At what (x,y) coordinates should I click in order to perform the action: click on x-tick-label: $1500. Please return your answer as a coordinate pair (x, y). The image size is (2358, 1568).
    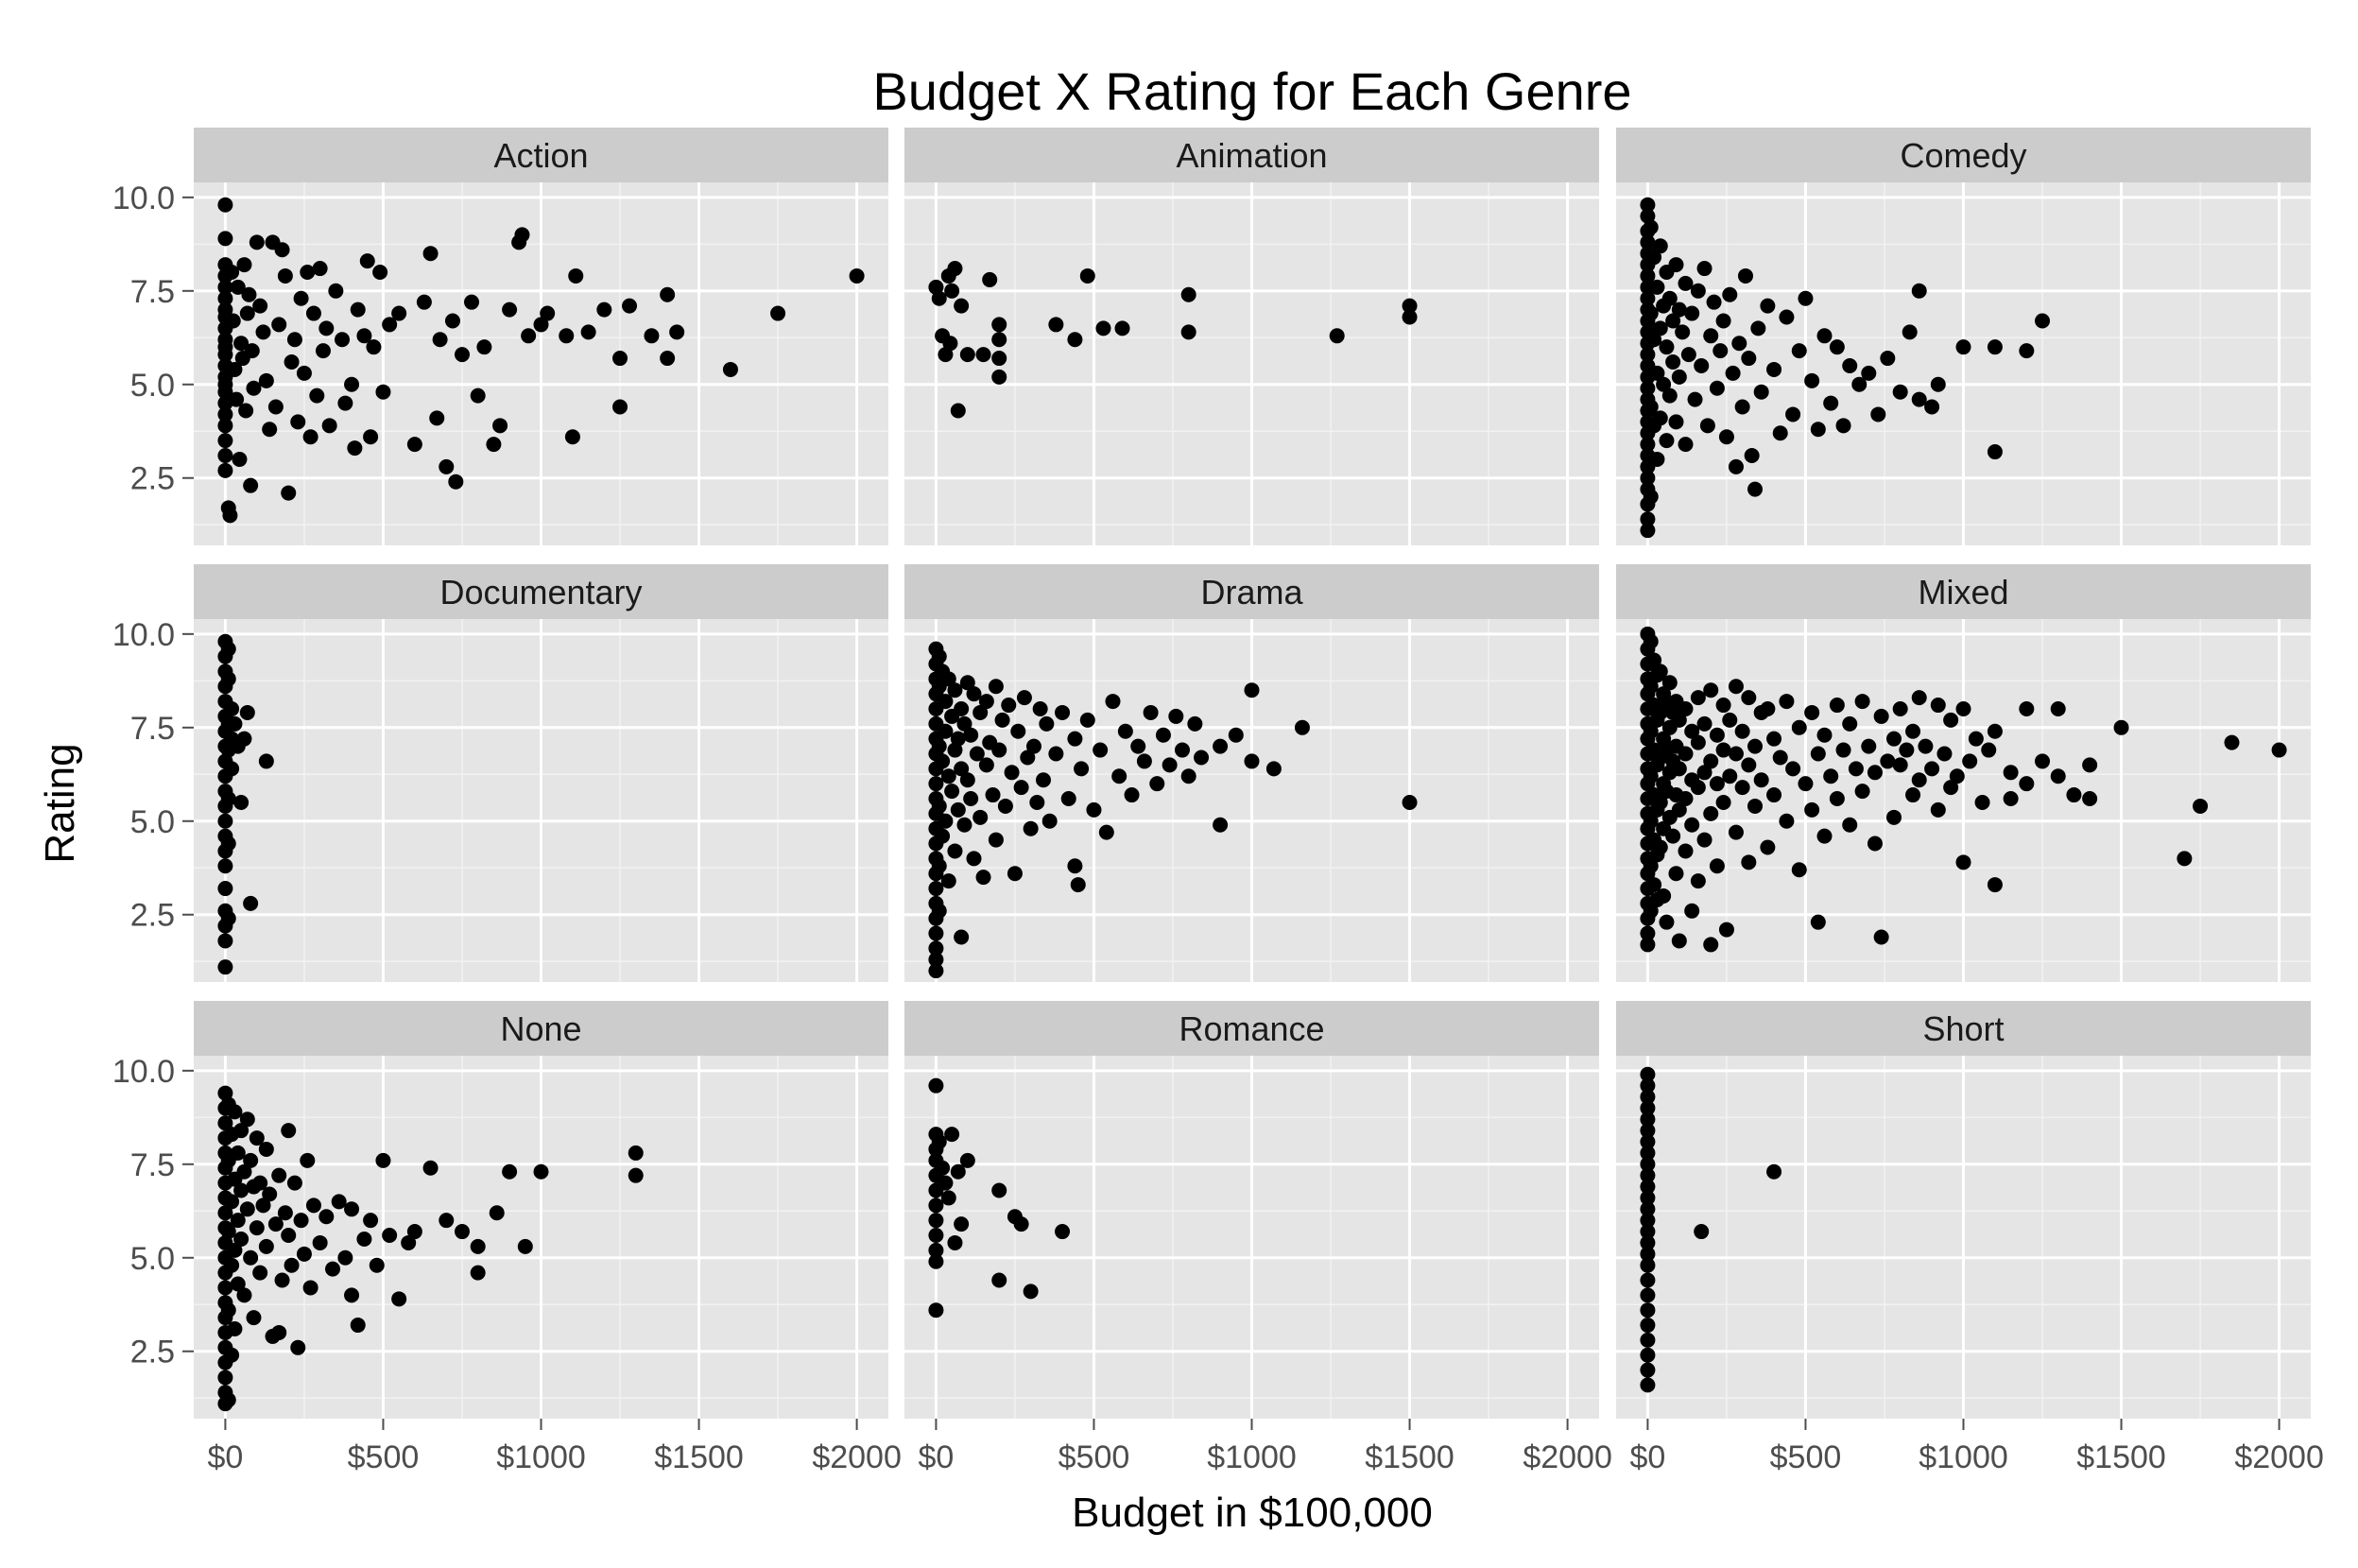
    Looking at the image, I should click on (699, 1457).